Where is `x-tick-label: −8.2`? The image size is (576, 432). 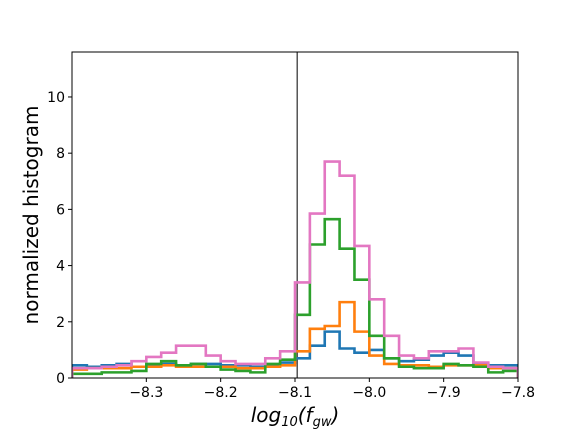 x-tick-label: −8.2 is located at coordinates (221, 393).